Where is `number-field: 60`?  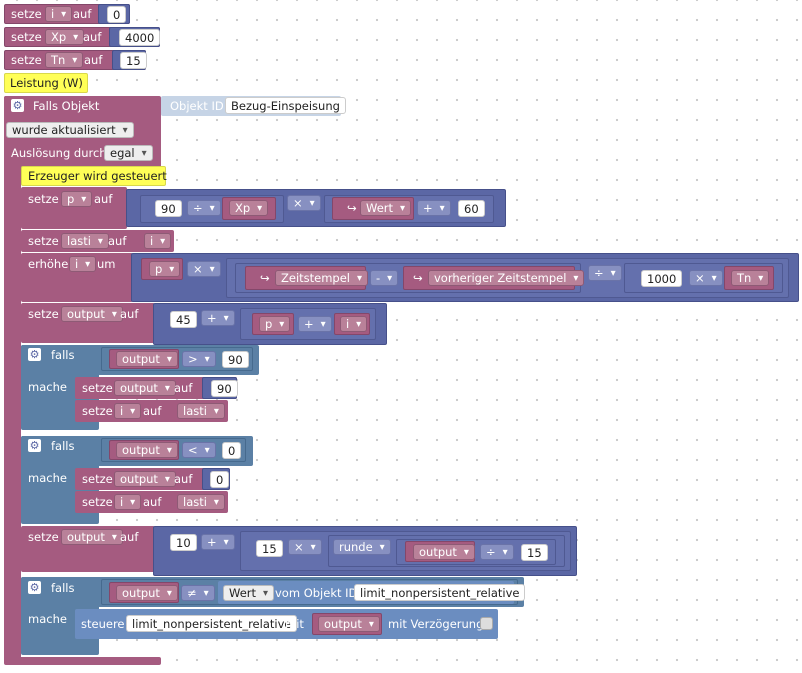 number-field: 60 is located at coordinates (471, 208).